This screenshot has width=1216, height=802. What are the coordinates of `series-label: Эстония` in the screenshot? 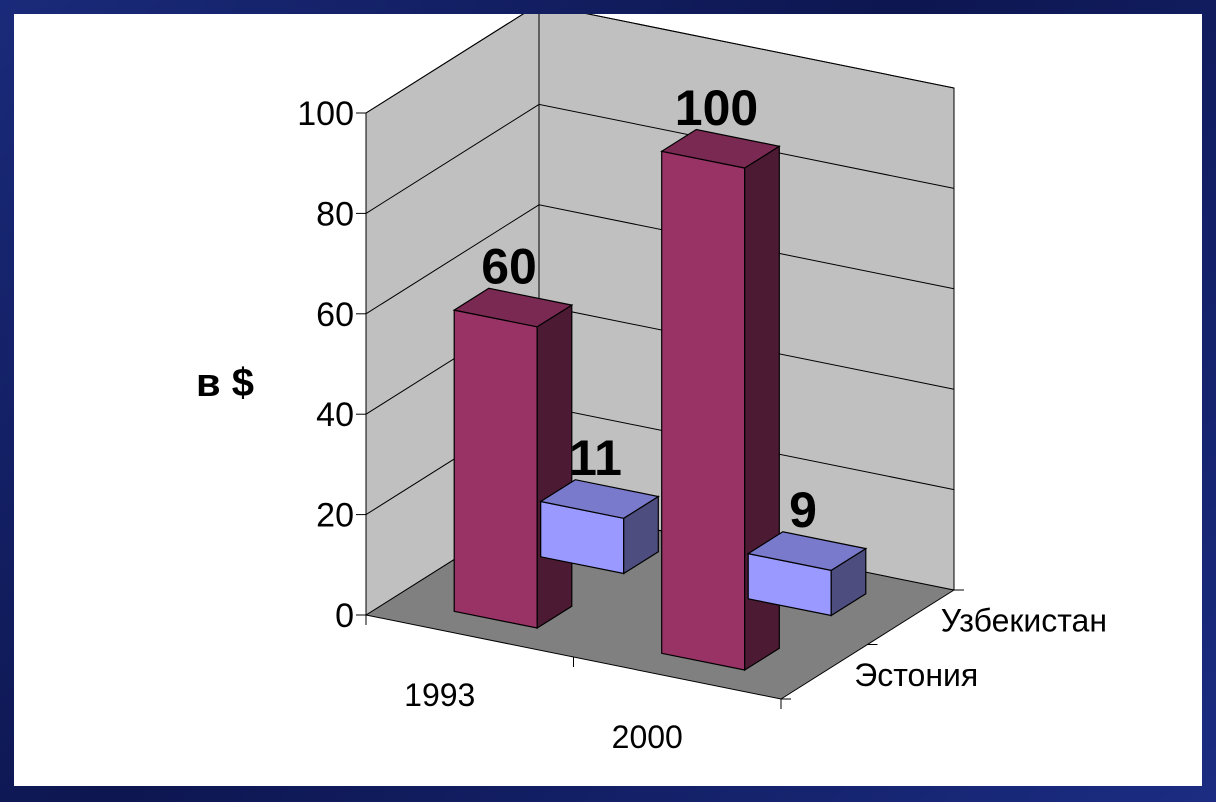 It's located at (916, 675).